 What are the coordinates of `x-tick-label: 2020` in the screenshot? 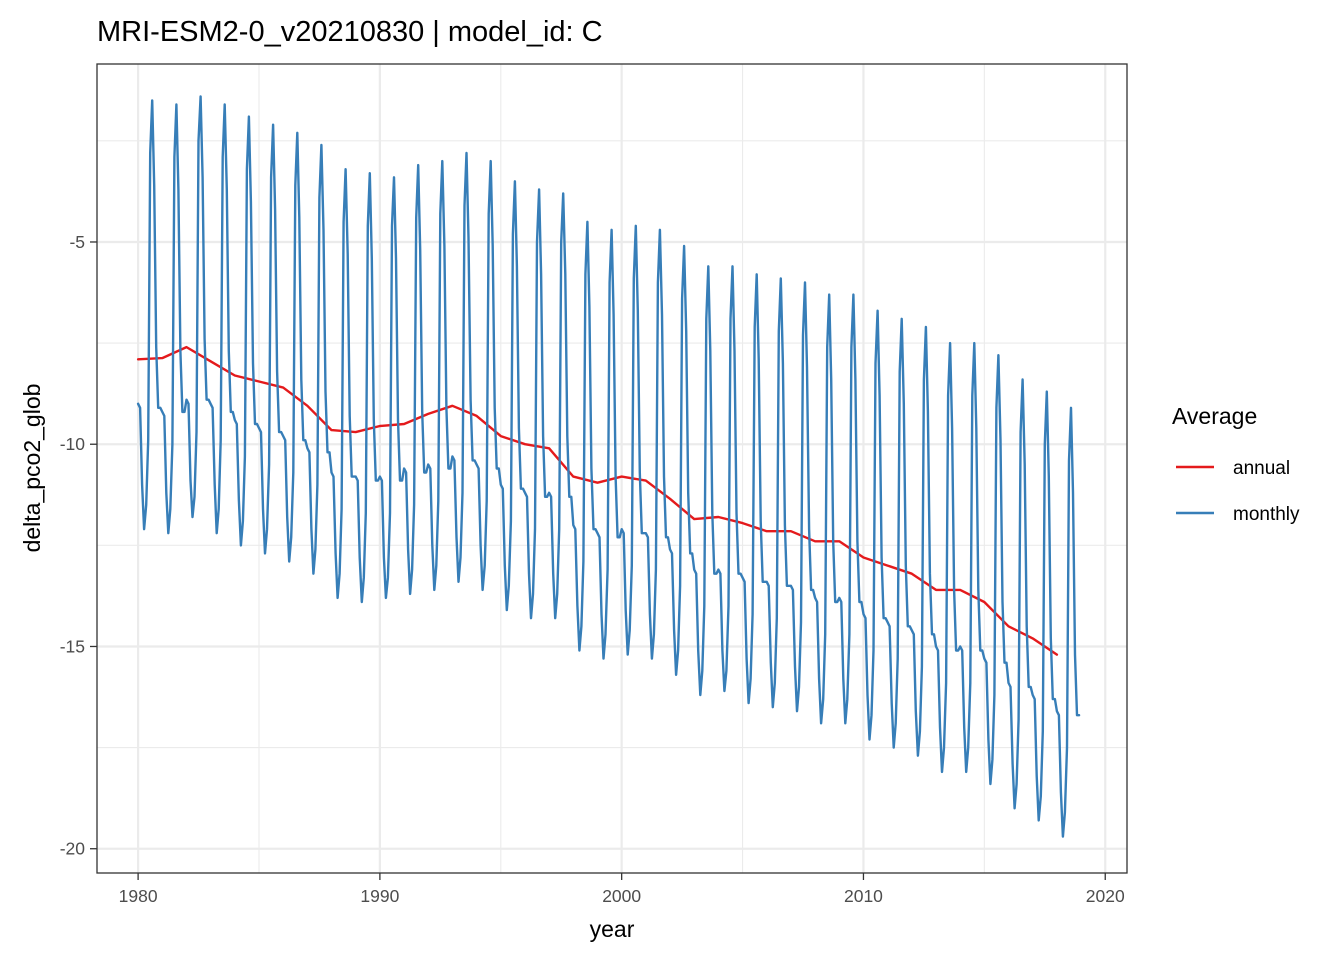 It's located at (1105, 896).